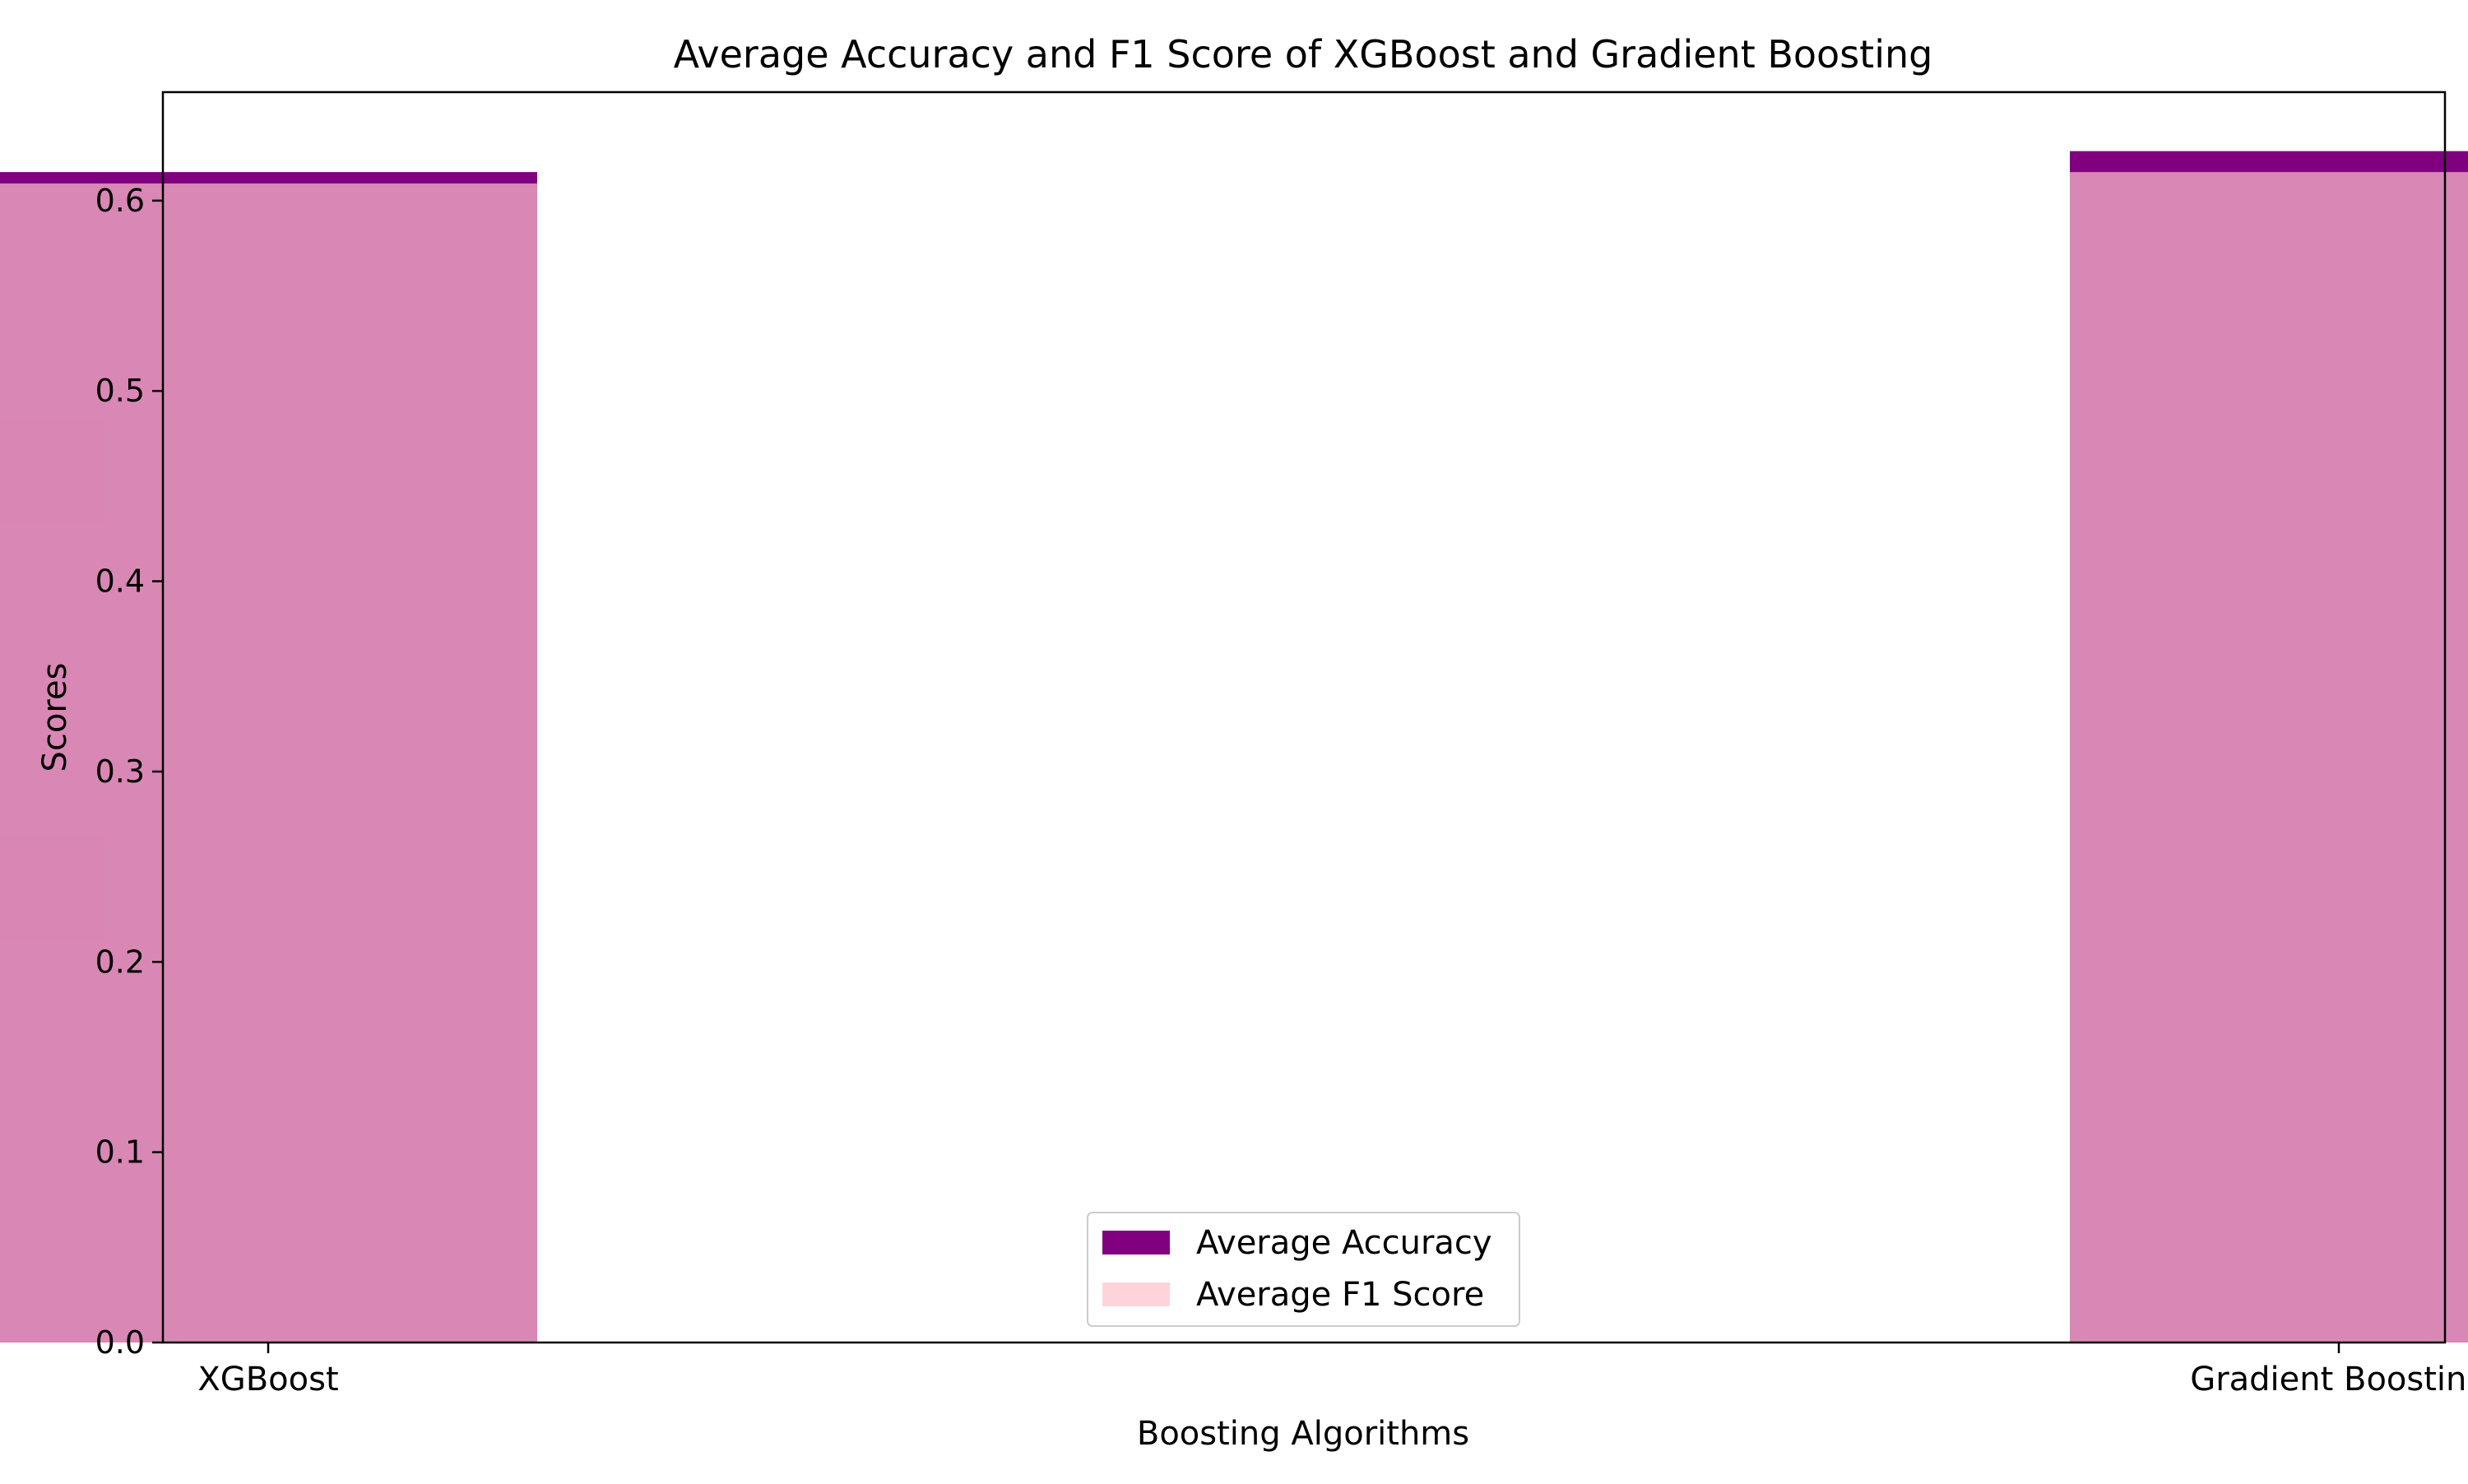 The width and height of the screenshot is (2468, 1484). Describe the element at coordinates (2329, 1379) in the screenshot. I see `x-tick-label: Gradient Boosting` at that location.